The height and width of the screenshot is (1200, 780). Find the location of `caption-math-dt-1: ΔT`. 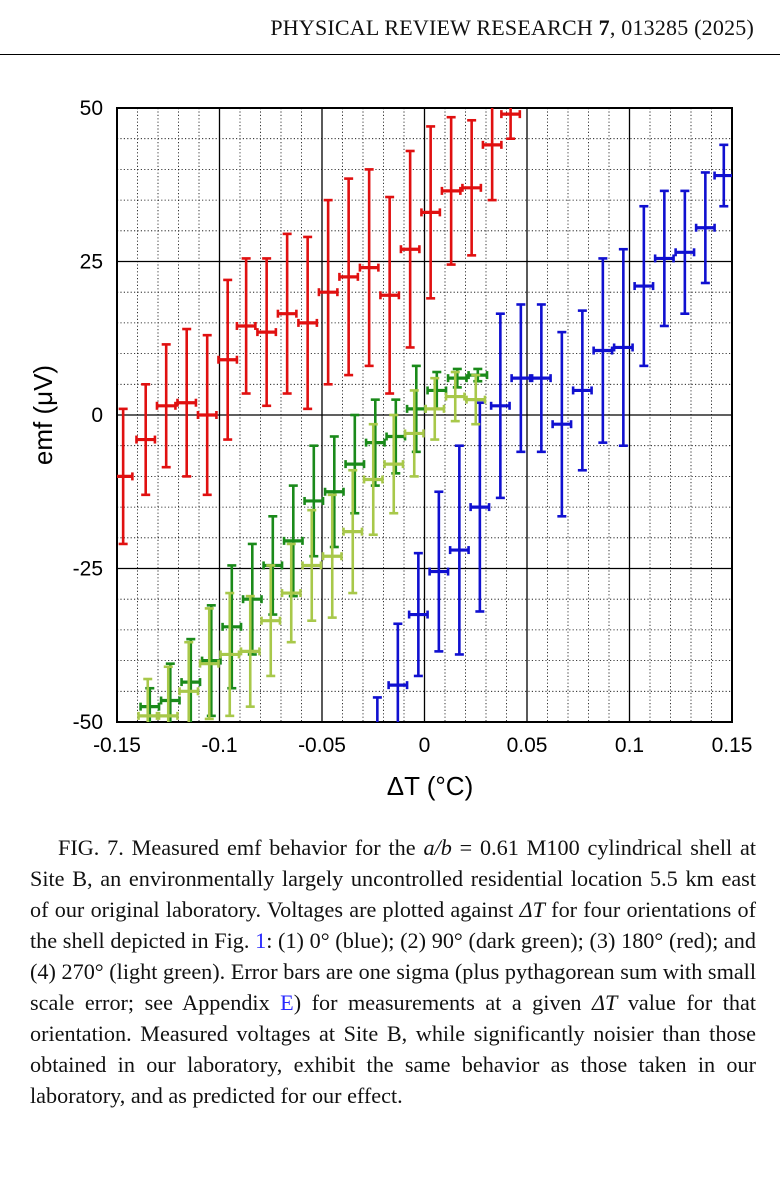

caption-math-dt-1: ΔT is located at coordinates (532, 909).